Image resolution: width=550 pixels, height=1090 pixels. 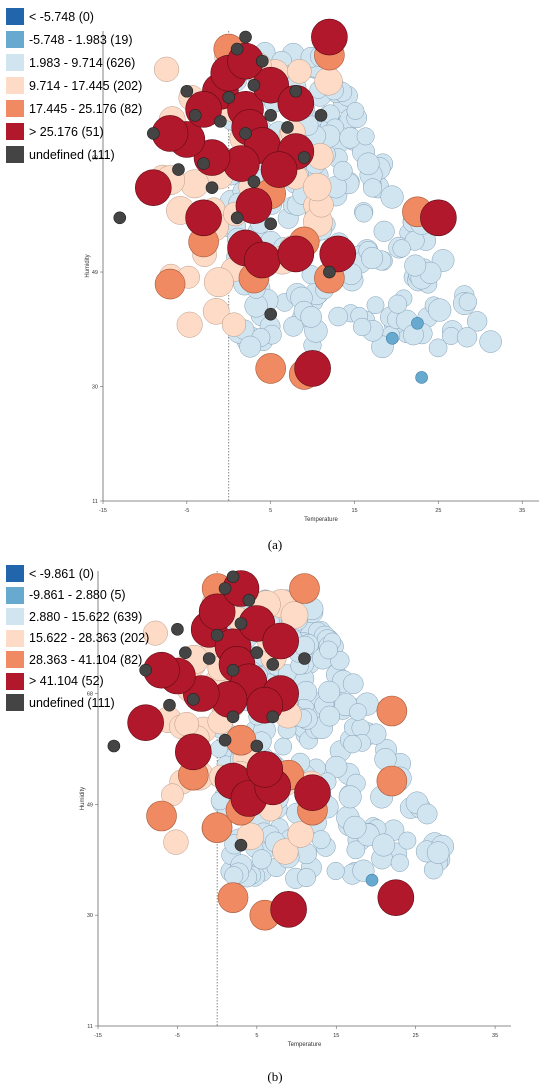 I want to click on legend-label: 15.622 - 28.363 (202), so click(x=89, y=638).